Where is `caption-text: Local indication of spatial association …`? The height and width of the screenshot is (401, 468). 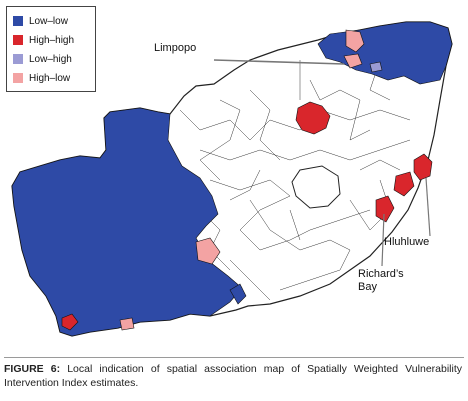 caption-text: Local indication of spatial association … is located at coordinates (233, 376).